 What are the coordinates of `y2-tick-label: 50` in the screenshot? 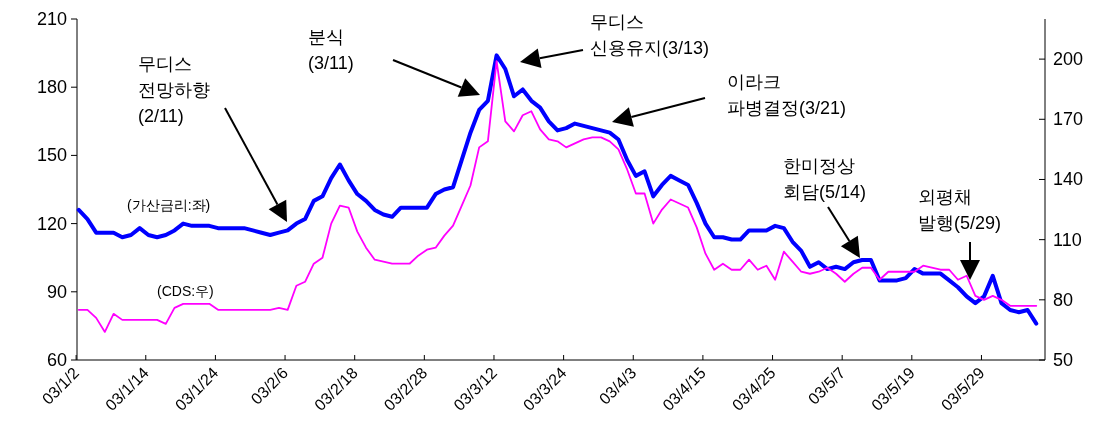 It's located at (1063, 360).